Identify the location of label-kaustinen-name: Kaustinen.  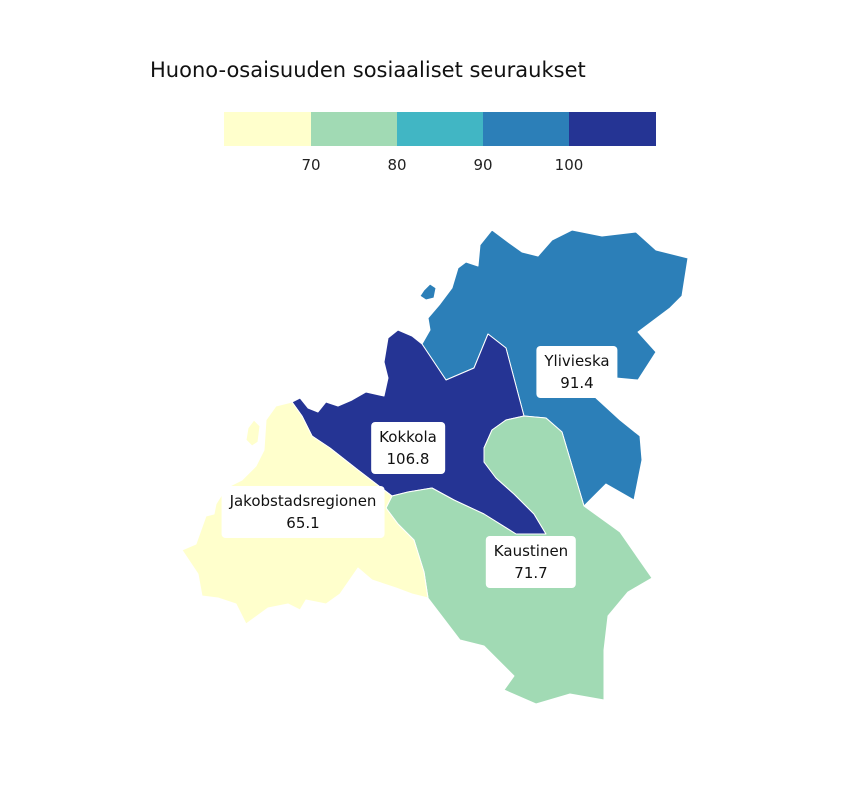
(531, 551).